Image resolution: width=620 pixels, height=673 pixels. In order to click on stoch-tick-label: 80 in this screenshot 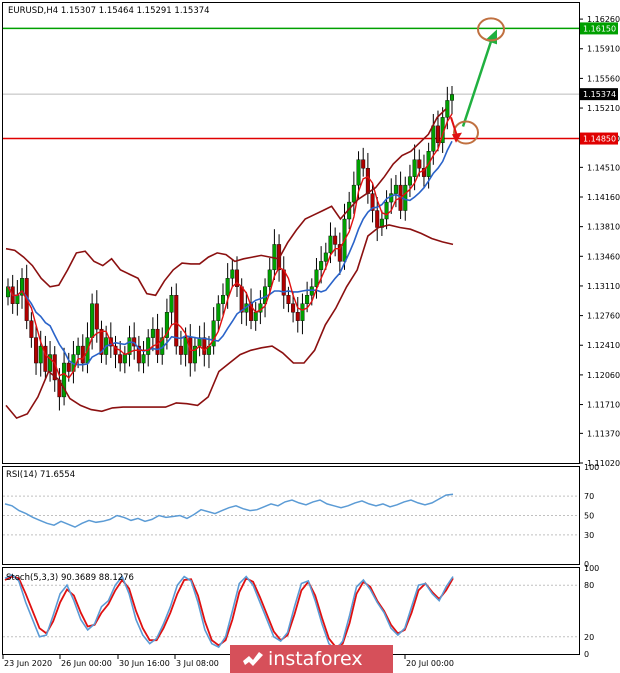, I will do `click(589, 585)`.